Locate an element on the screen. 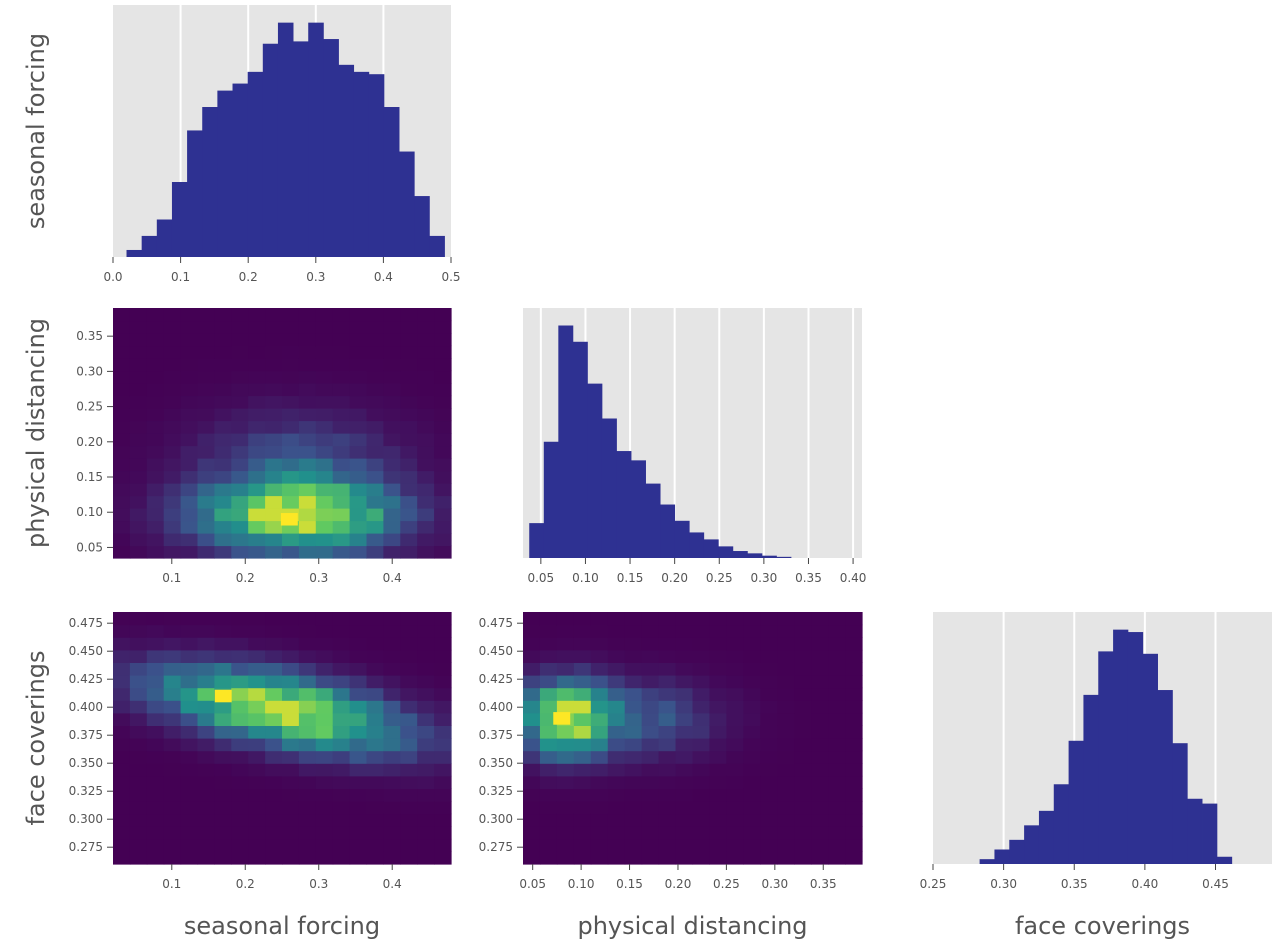 The image size is (1280, 943). y-axis-label: face coverings is located at coordinates (36, 737).